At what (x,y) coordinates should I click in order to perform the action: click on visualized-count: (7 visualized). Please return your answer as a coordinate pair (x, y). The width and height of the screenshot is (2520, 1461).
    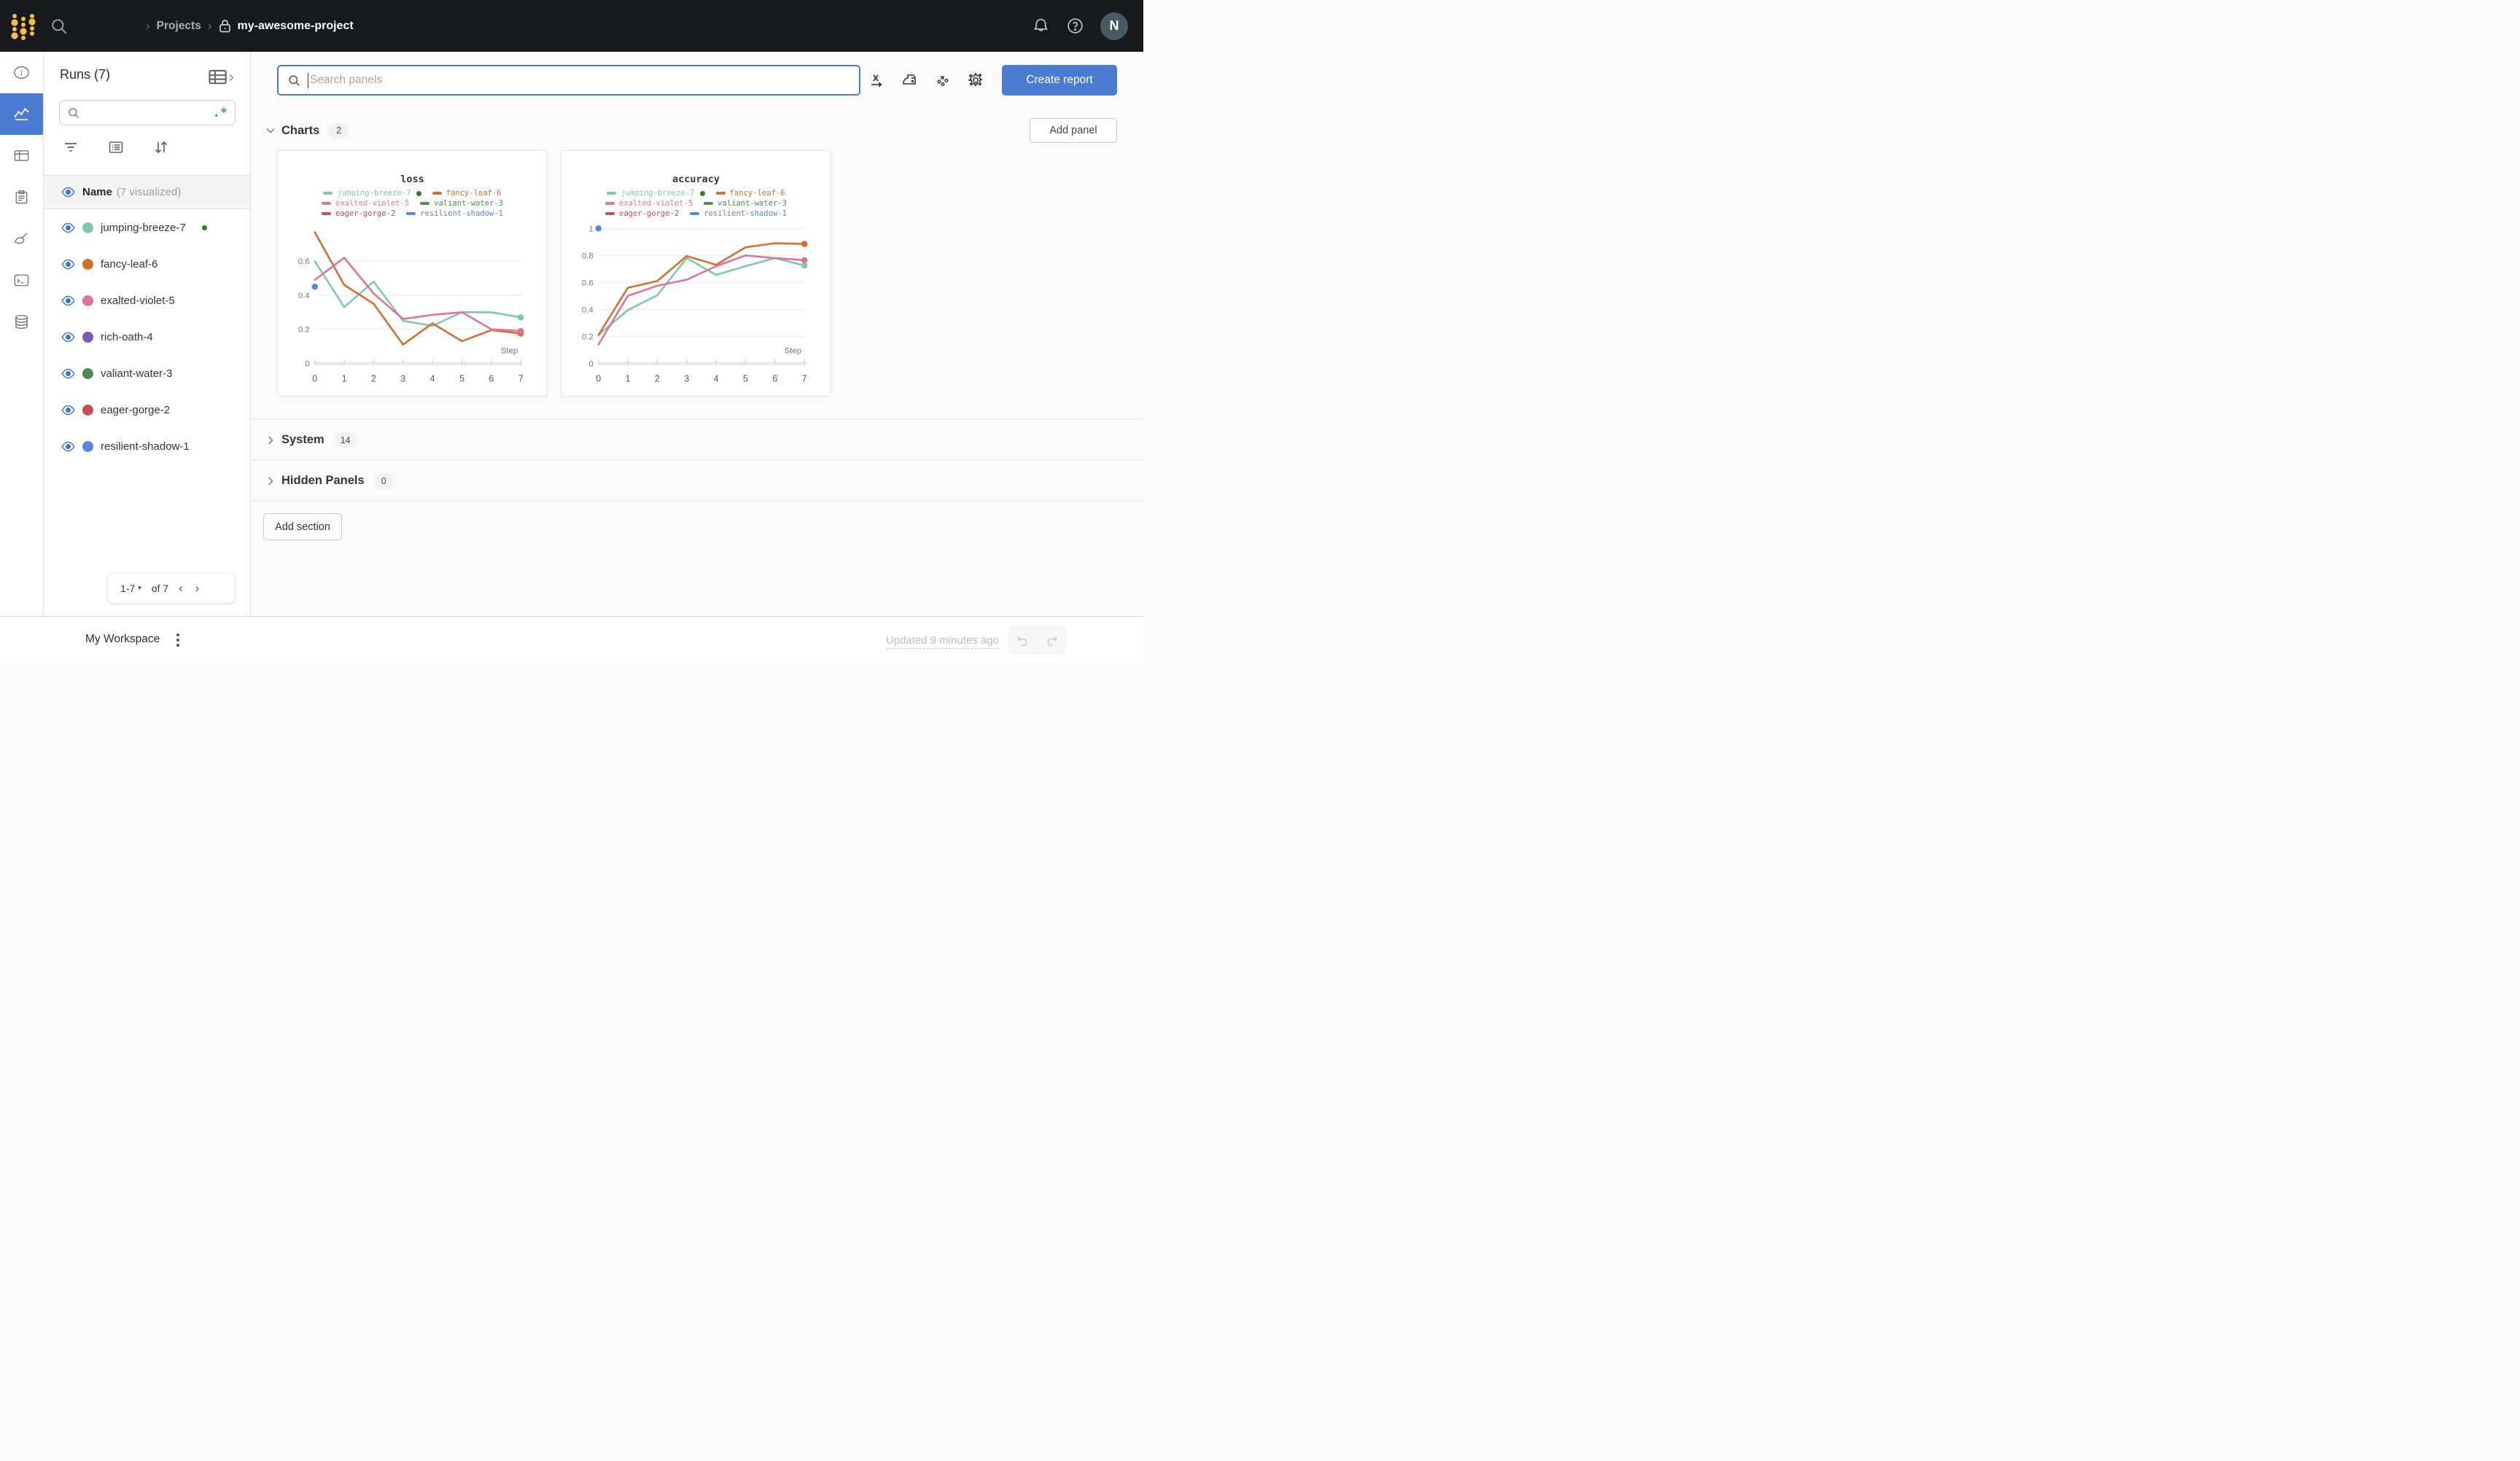
    Looking at the image, I should click on (149, 192).